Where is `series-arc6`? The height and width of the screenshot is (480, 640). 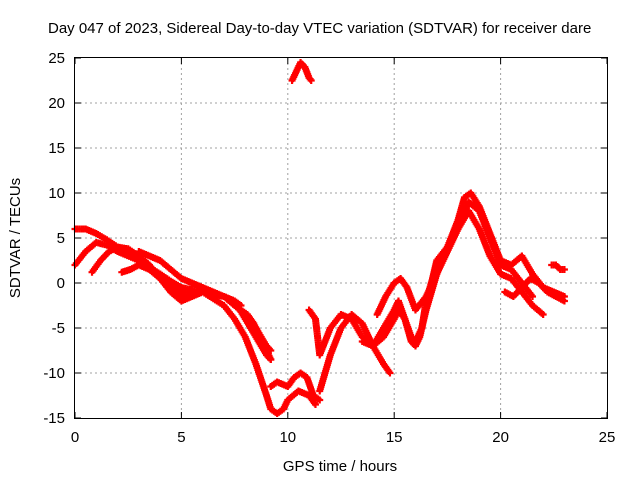
series-arc6 is located at coordinates (256, 334).